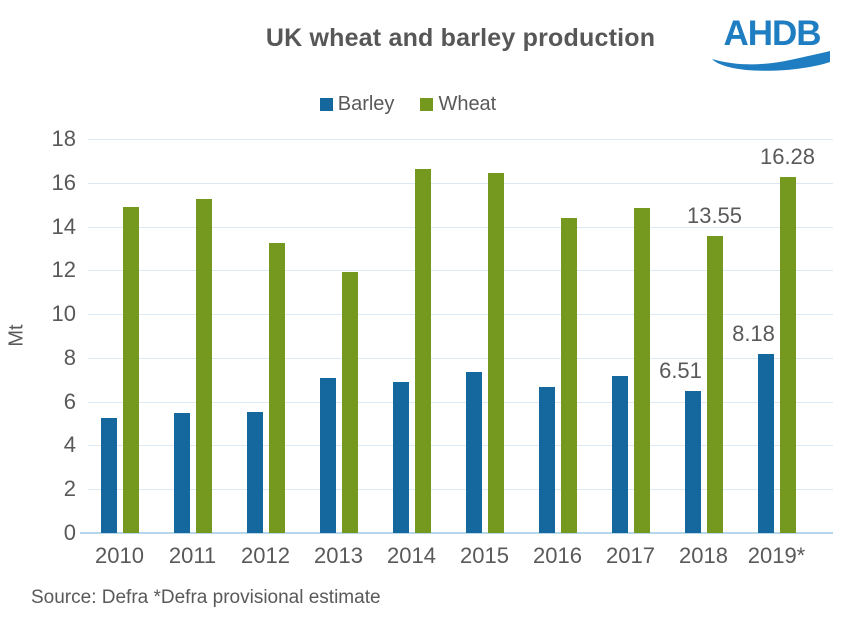 The image size is (849, 633). I want to click on y-tick-label: 18, so click(63, 138).